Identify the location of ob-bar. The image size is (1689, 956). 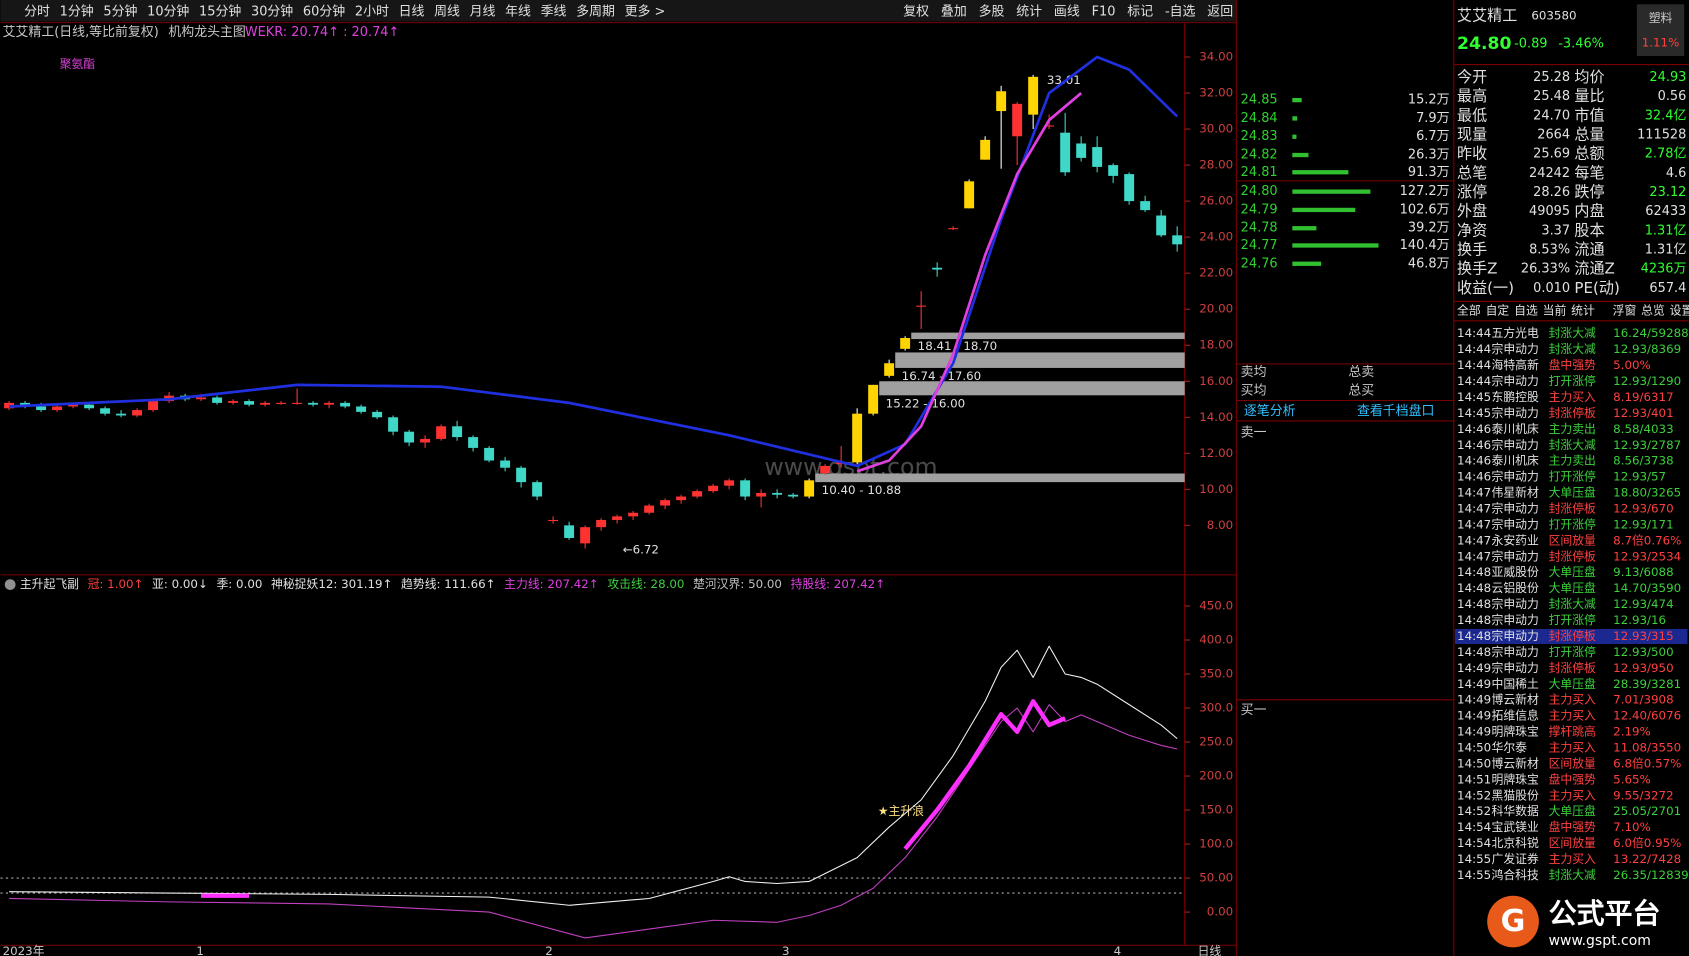
(1324, 210).